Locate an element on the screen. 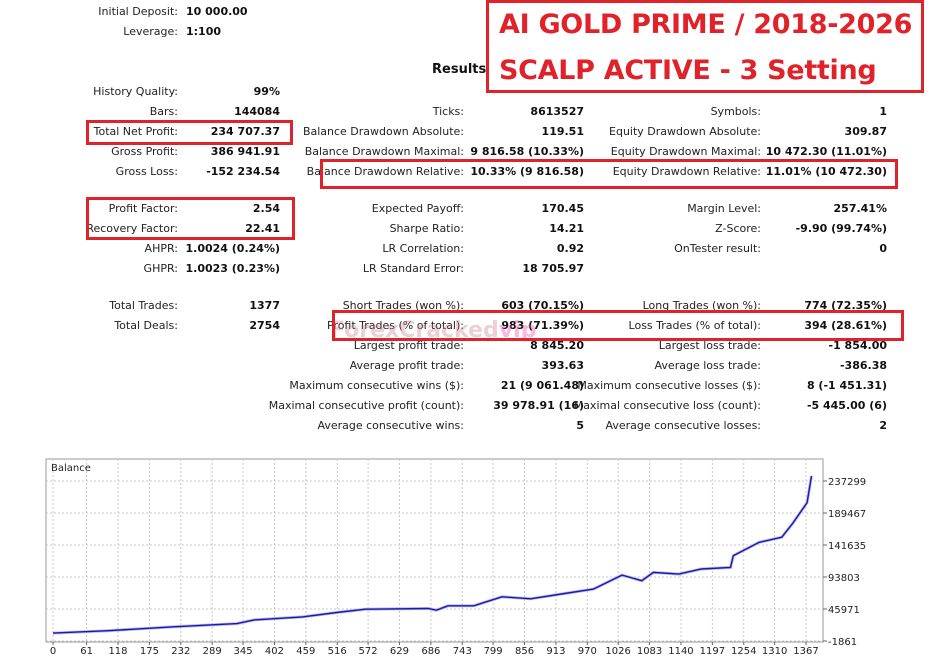 The width and height of the screenshot is (937, 670). stat-label: Average profit trade: is located at coordinates (406, 365).